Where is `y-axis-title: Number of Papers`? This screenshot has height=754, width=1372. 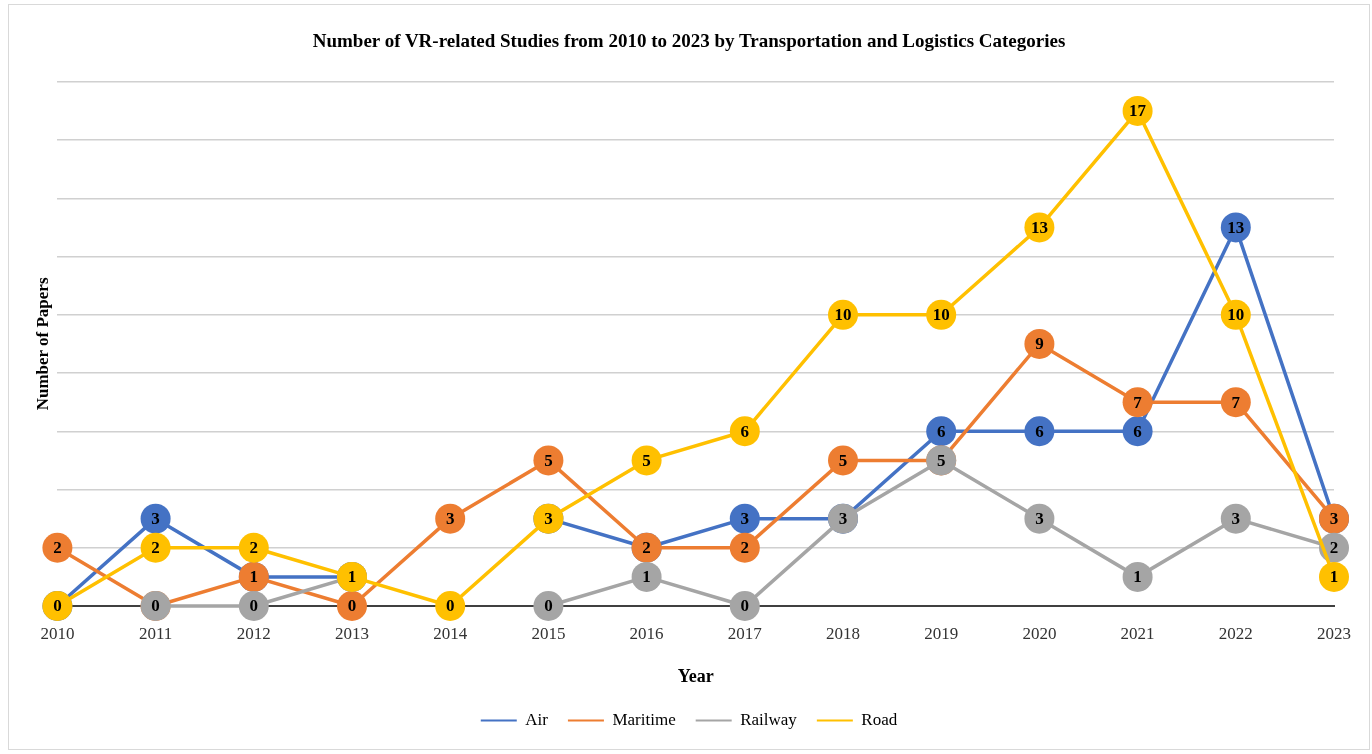
y-axis-title: Number of Papers is located at coordinates (42, 344).